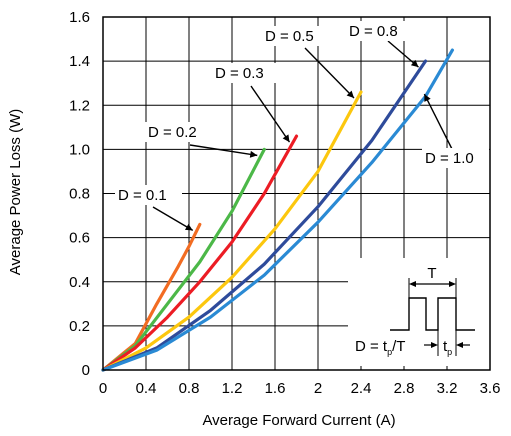  What do you see at coordinates (79, 326) in the screenshot?
I see `y-tick-label: 0.2` at bounding box center [79, 326].